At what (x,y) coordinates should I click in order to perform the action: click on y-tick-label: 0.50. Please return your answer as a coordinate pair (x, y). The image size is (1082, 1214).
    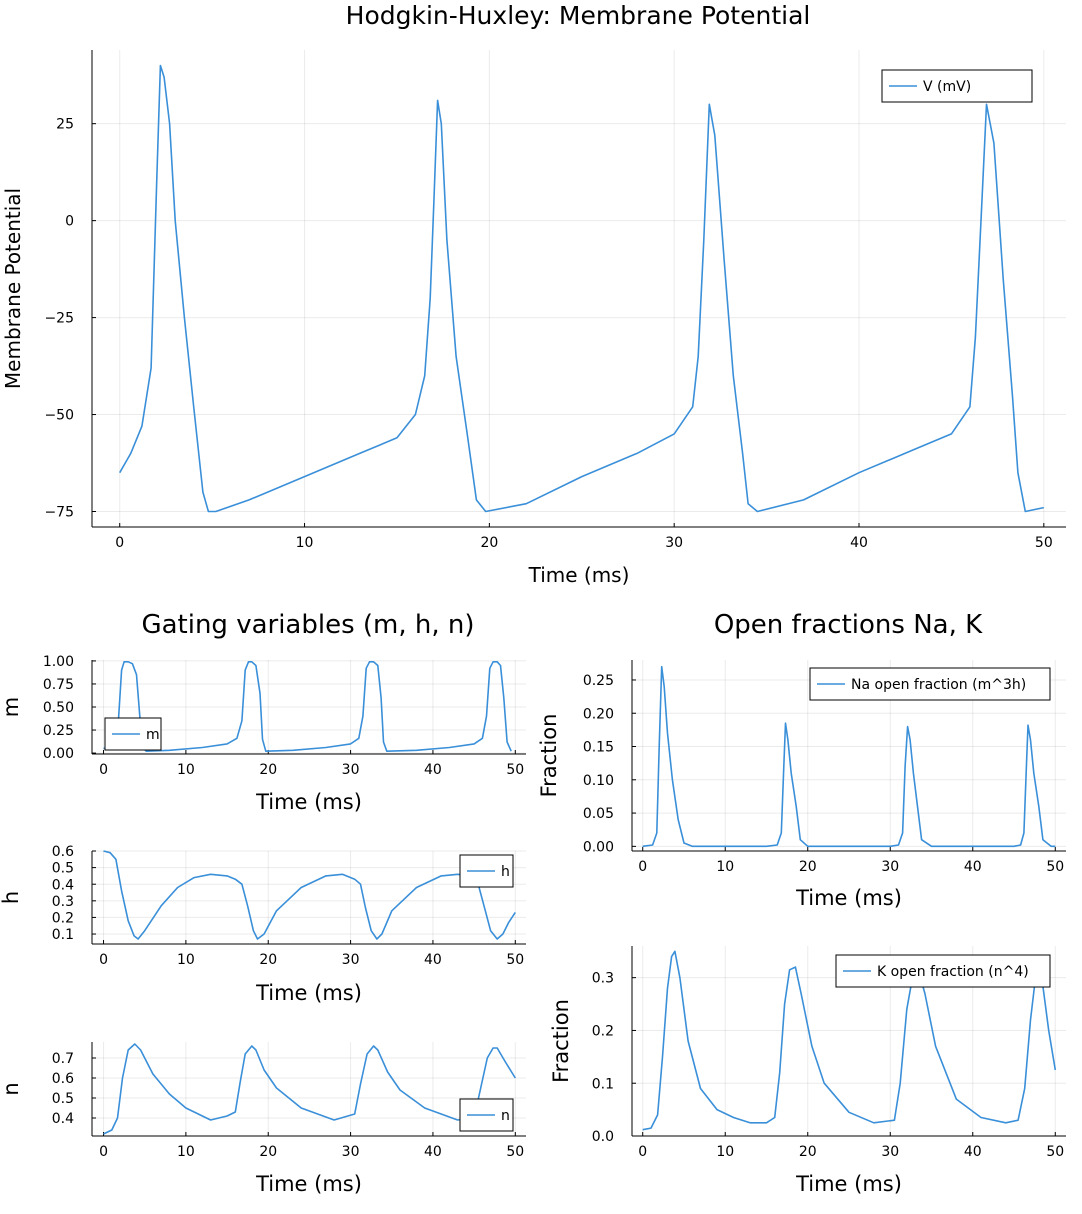
    Looking at the image, I should click on (58, 708).